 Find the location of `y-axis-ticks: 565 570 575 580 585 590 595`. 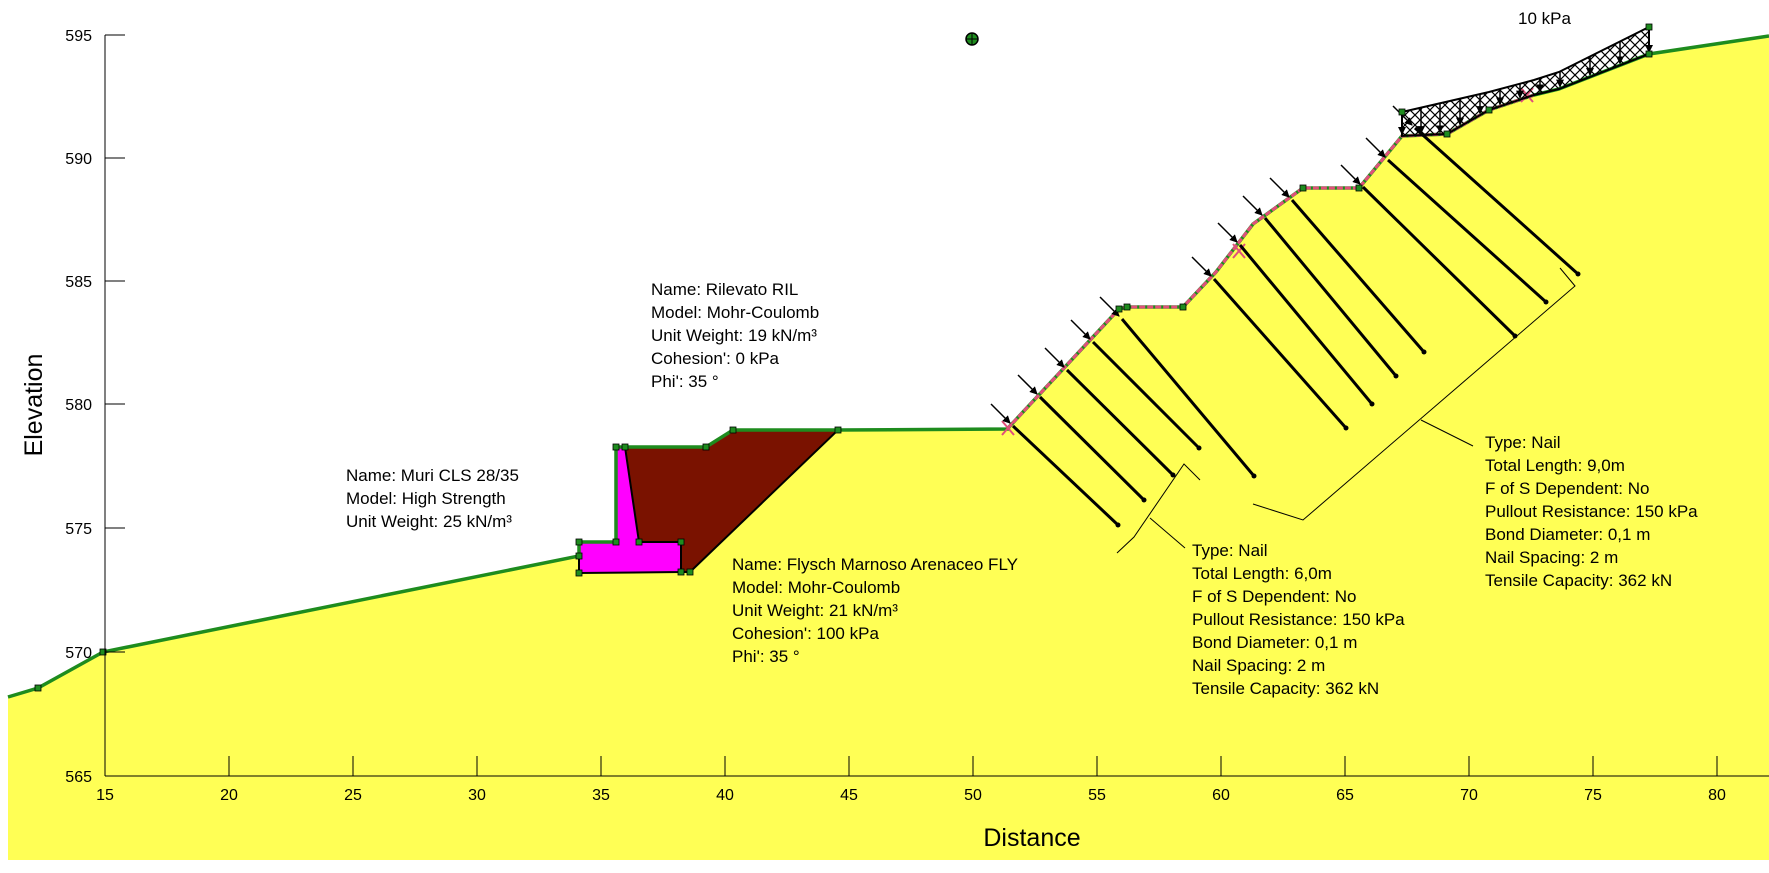

y-axis-ticks: 565 570 575 580 585 590 595 is located at coordinates (95, 407).